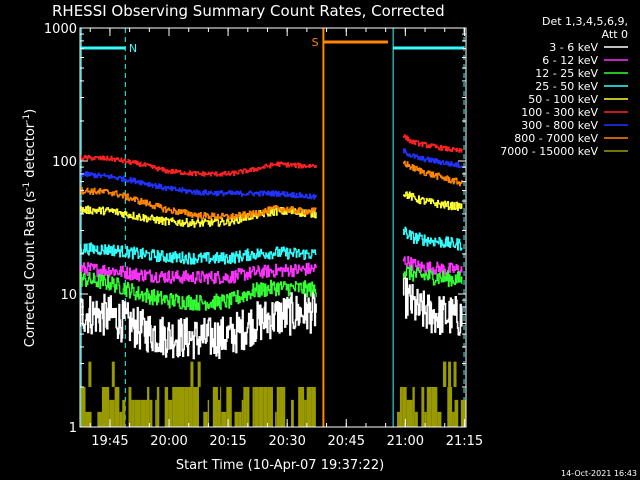  What do you see at coordinates (168, 441) in the screenshot?
I see `x-tick-label: 20:00` at bounding box center [168, 441].